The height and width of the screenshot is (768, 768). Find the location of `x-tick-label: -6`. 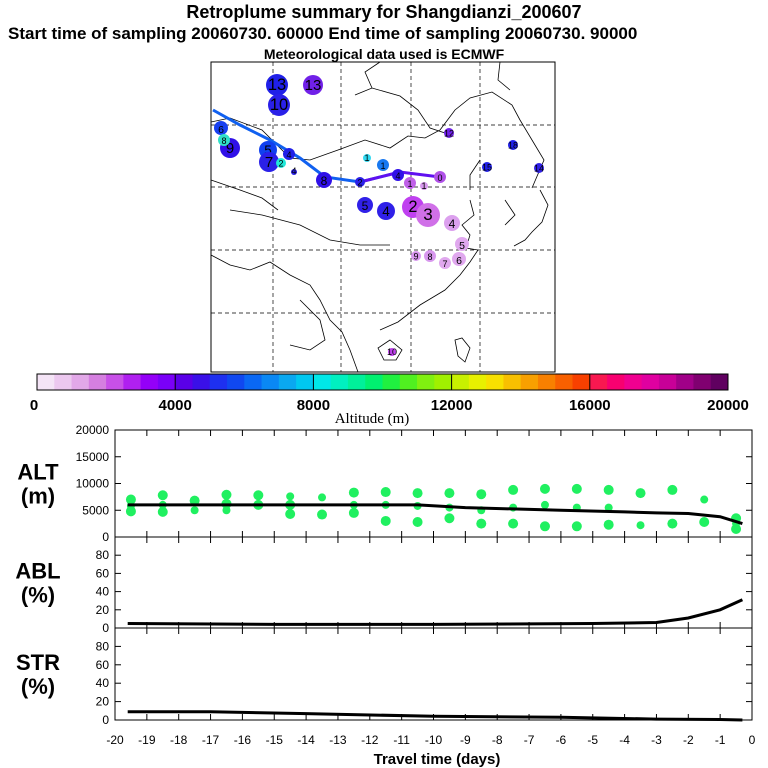

x-tick-label: -6 is located at coordinates (561, 740).